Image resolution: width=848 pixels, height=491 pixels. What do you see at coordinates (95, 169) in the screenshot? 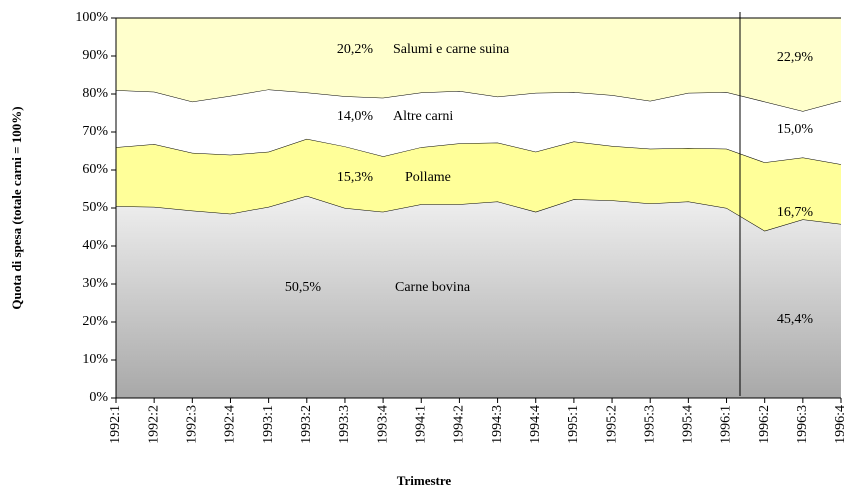
I see `y-tick-label: 60%` at bounding box center [95, 169].